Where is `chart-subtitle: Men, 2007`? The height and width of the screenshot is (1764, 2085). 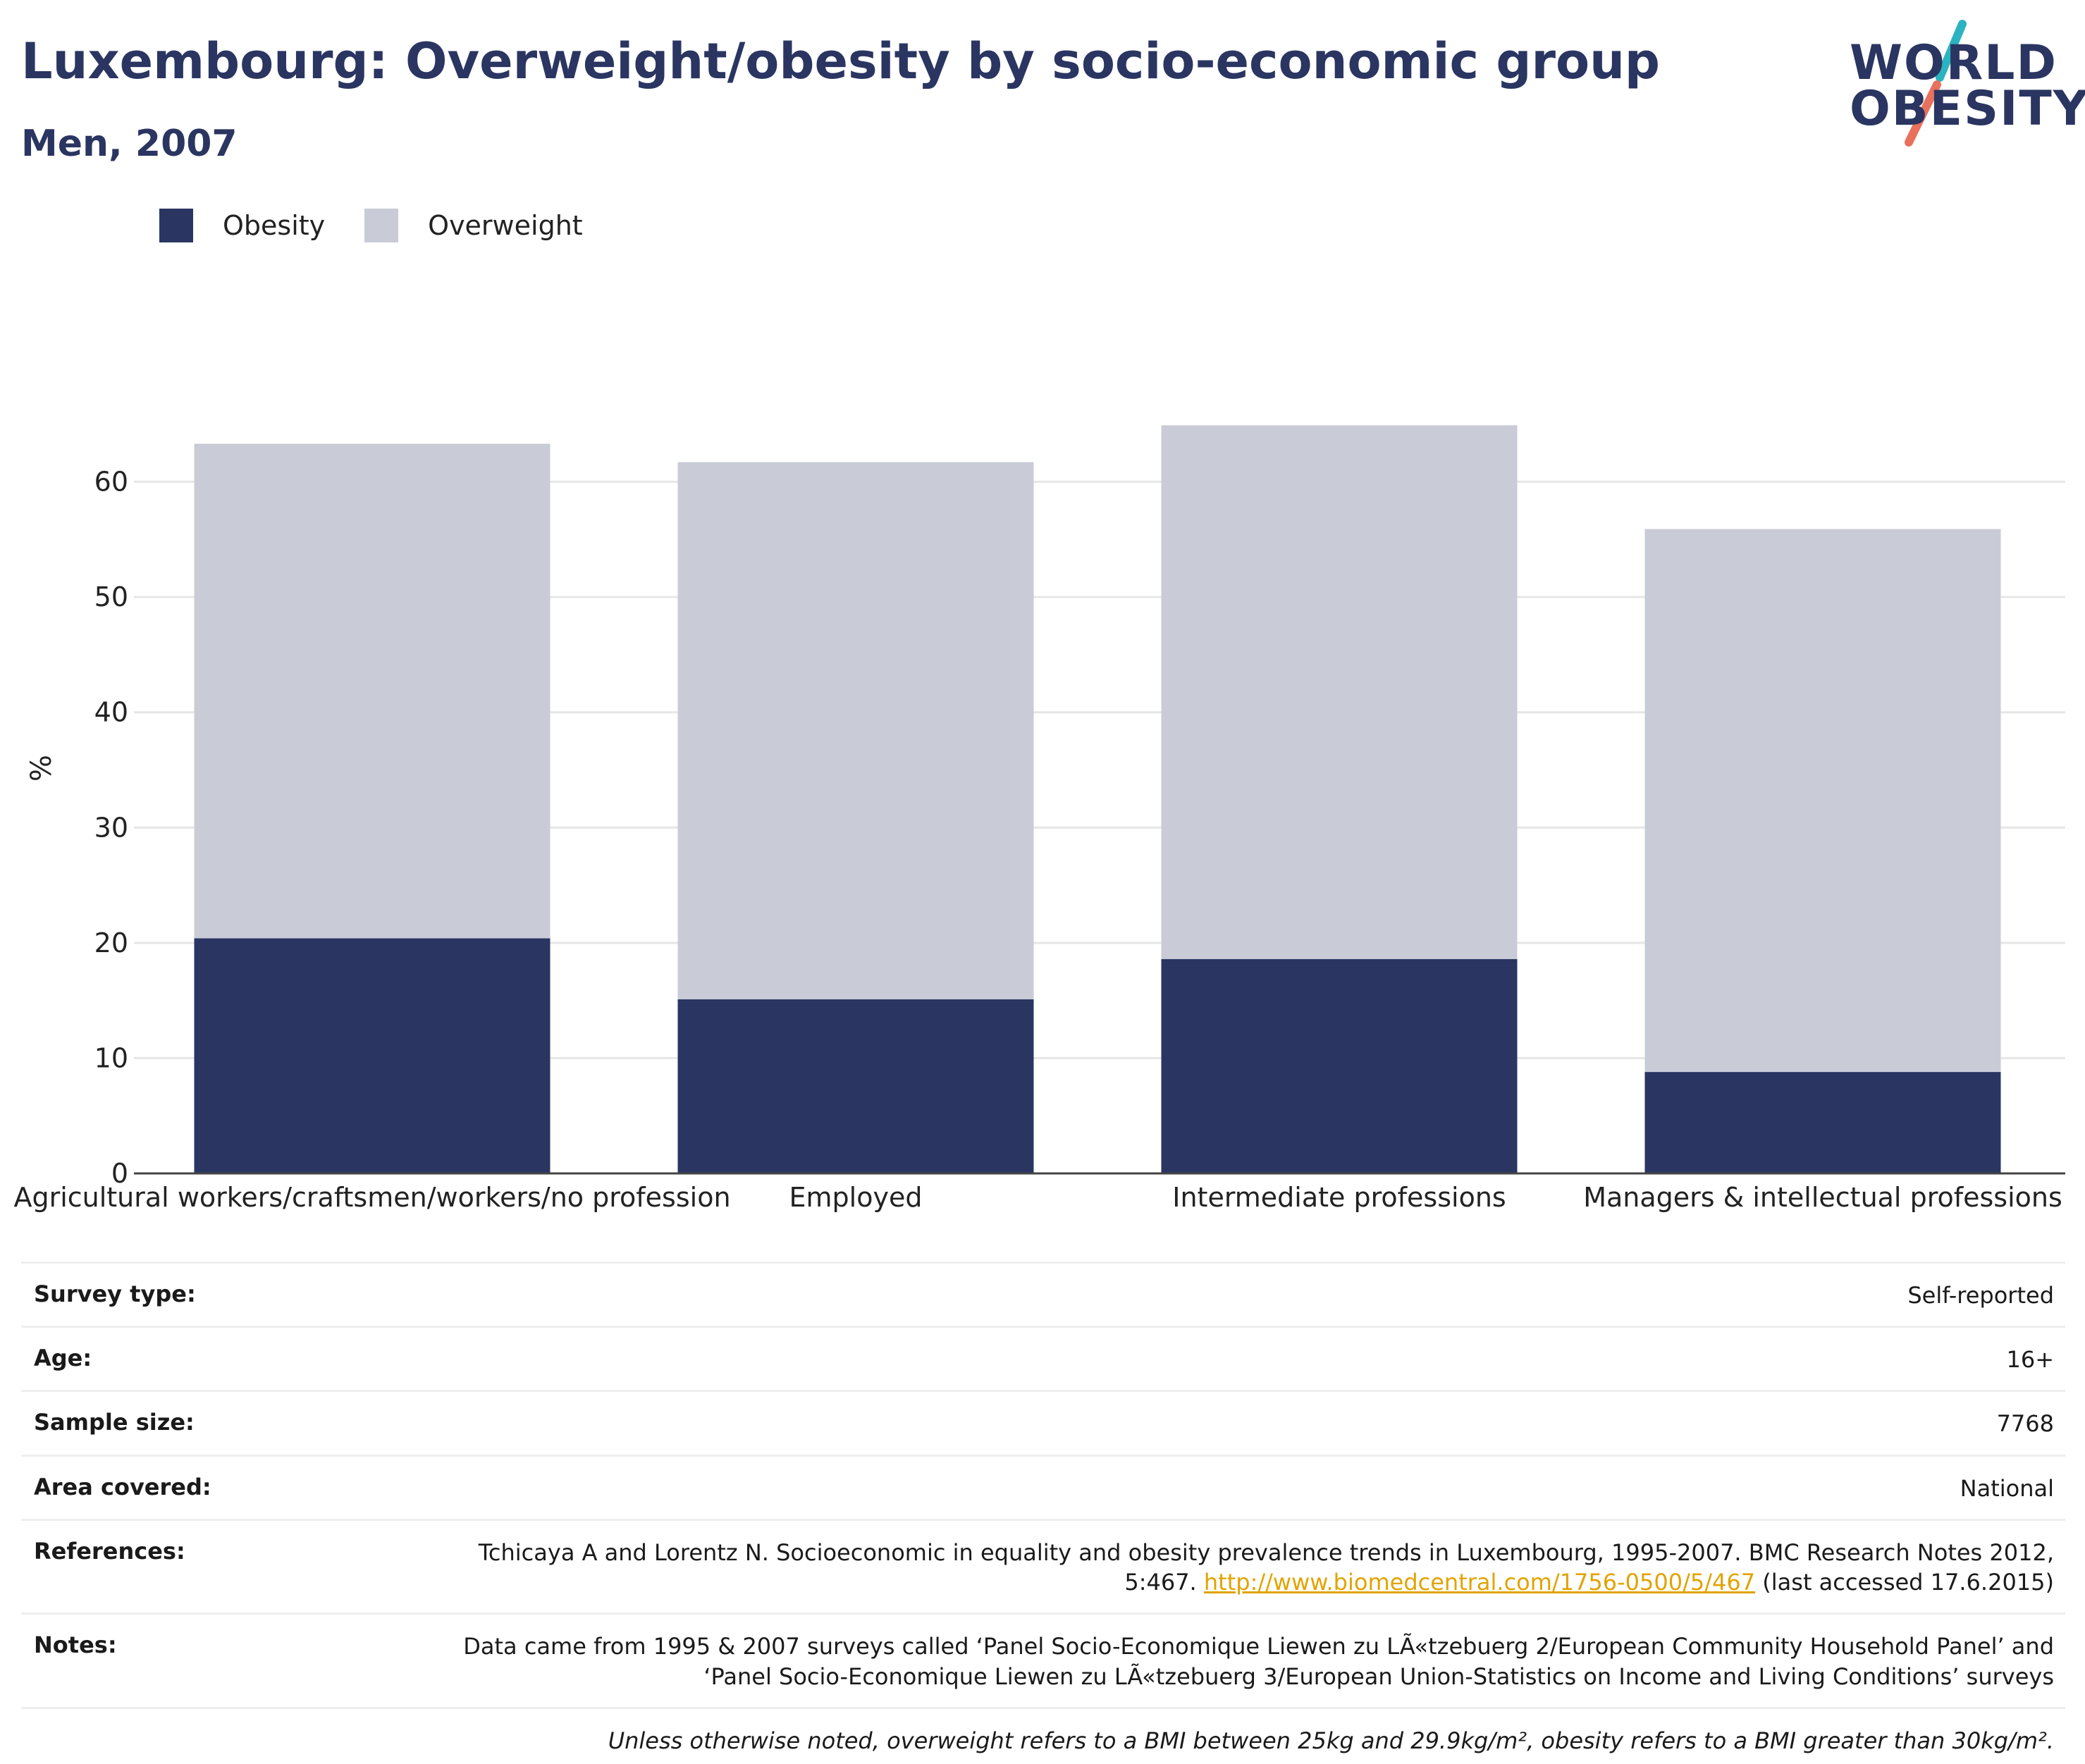 chart-subtitle: Men, 2007 is located at coordinates (129, 144).